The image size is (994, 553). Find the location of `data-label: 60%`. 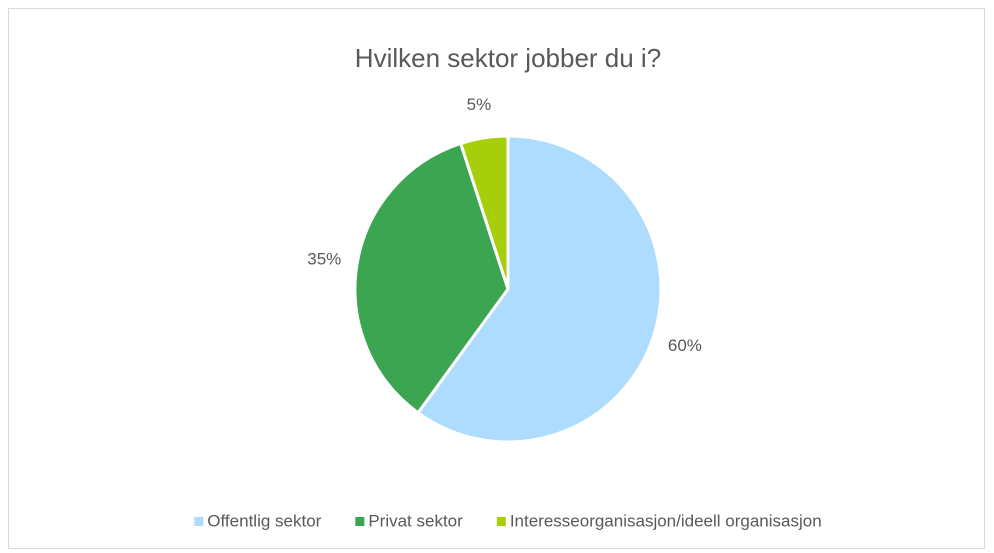

data-label: 60% is located at coordinates (685, 345).